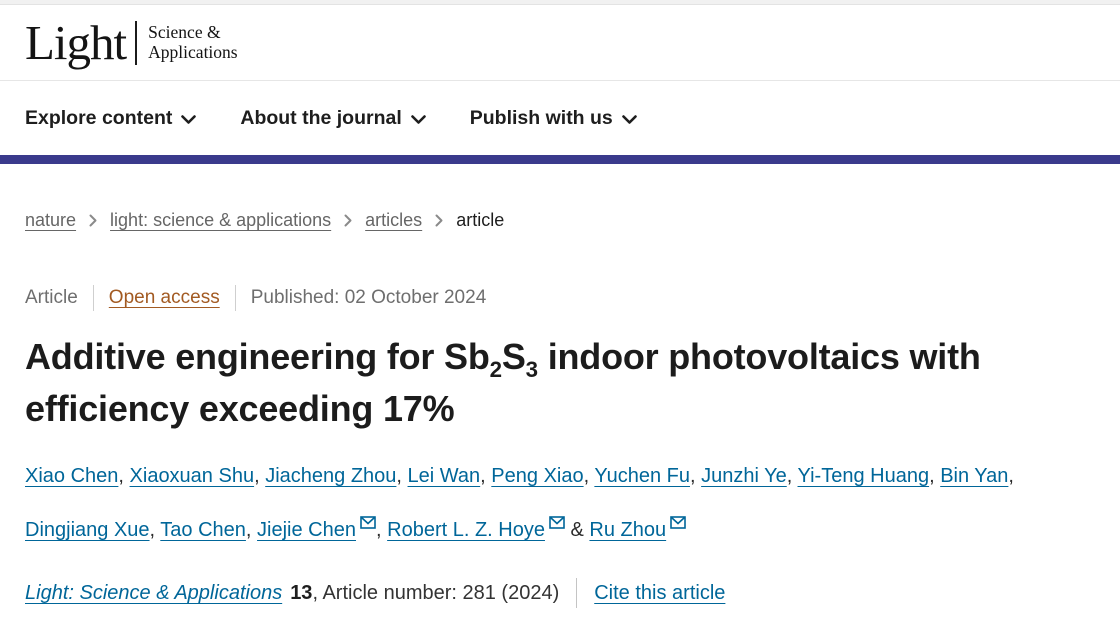 The width and height of the screenshot is (1120, 644). I want to click on author-link-yi-teng-huang: Yi-Teng Huang, so click(863, 476).